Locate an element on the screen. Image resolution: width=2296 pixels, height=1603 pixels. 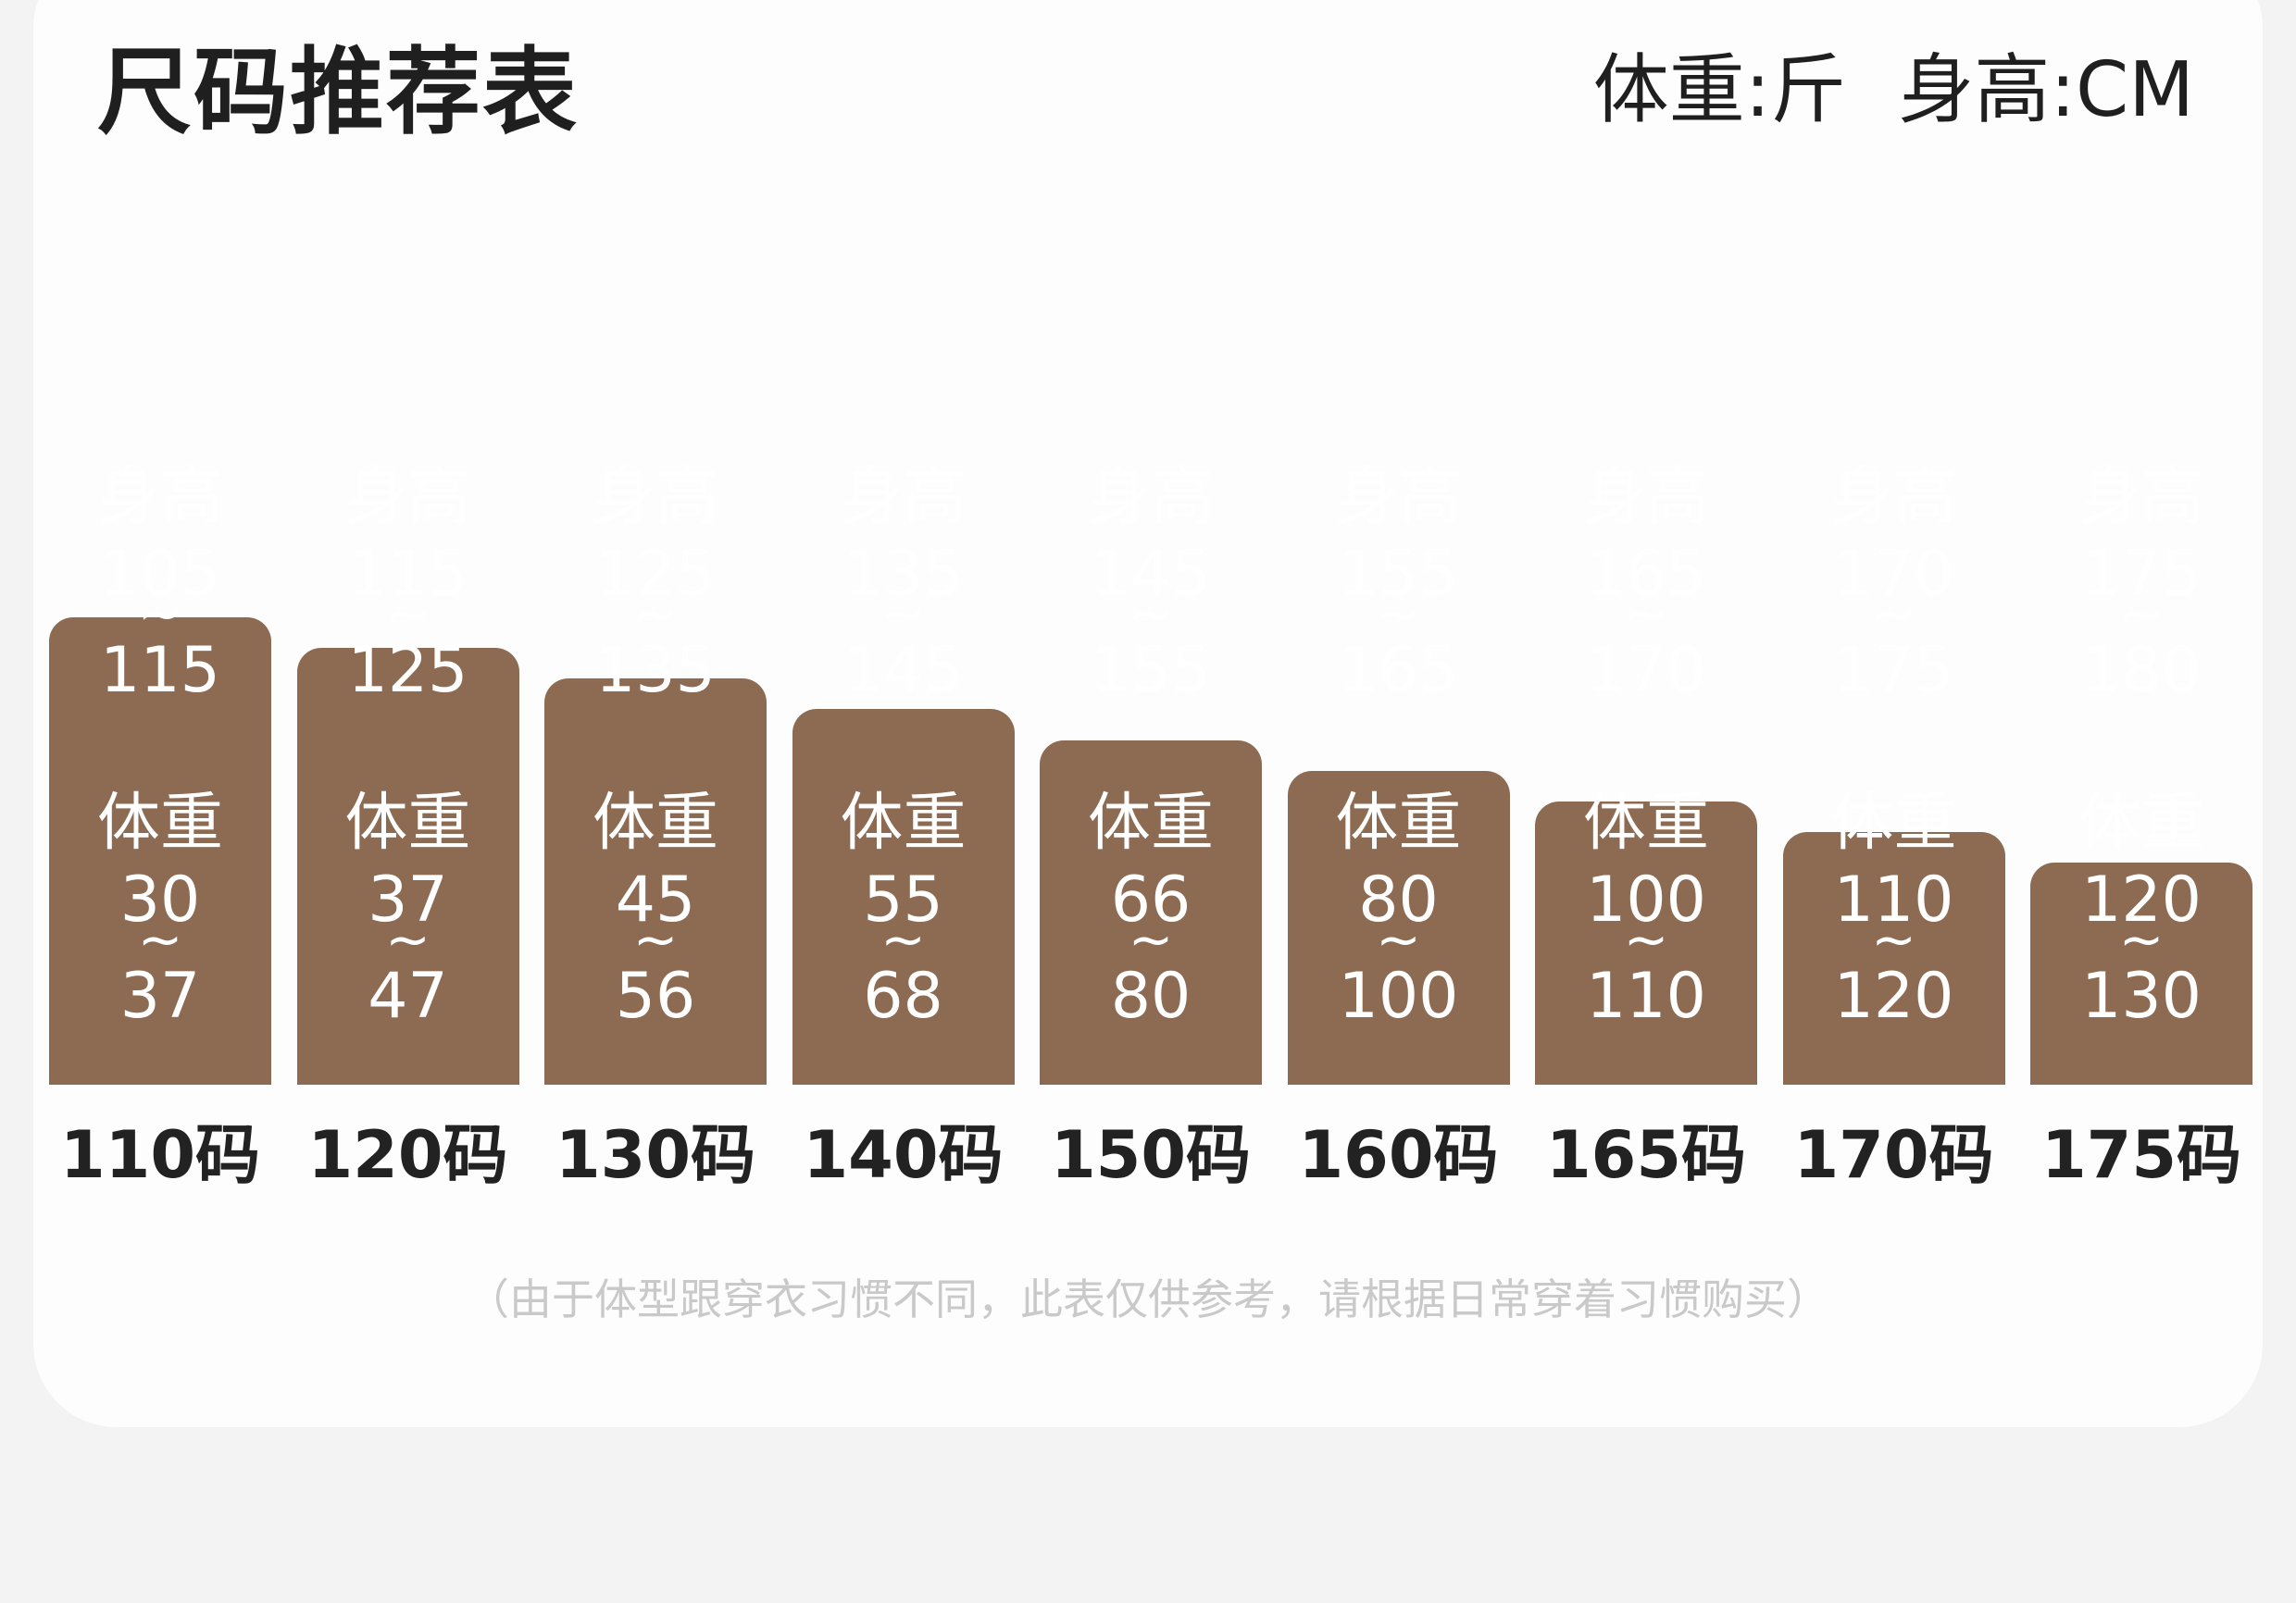
weight-max-label: 110 is located at coordinates (1646, 996).